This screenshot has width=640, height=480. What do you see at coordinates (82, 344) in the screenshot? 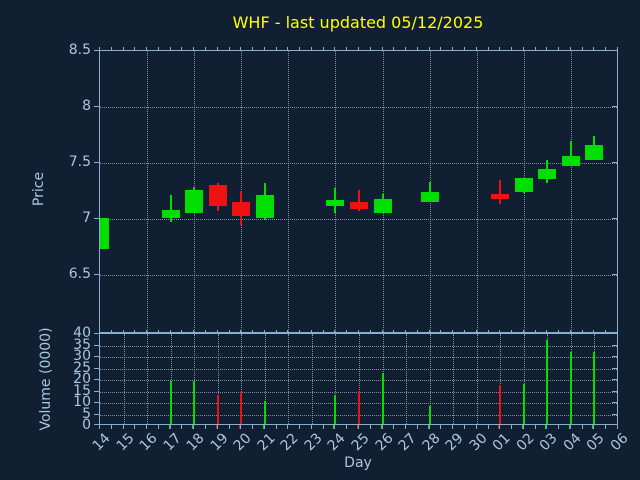
I see `volume-tick-label: 35` at bounding box center [82, 344].